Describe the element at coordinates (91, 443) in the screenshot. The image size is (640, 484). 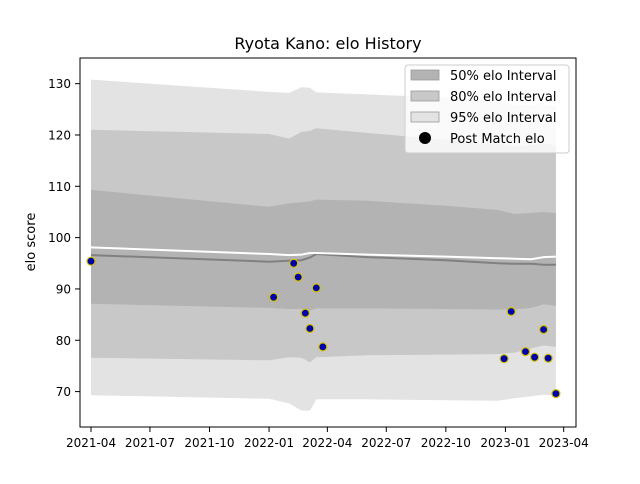
I see `x-tick-label: 2021-04` at that location.